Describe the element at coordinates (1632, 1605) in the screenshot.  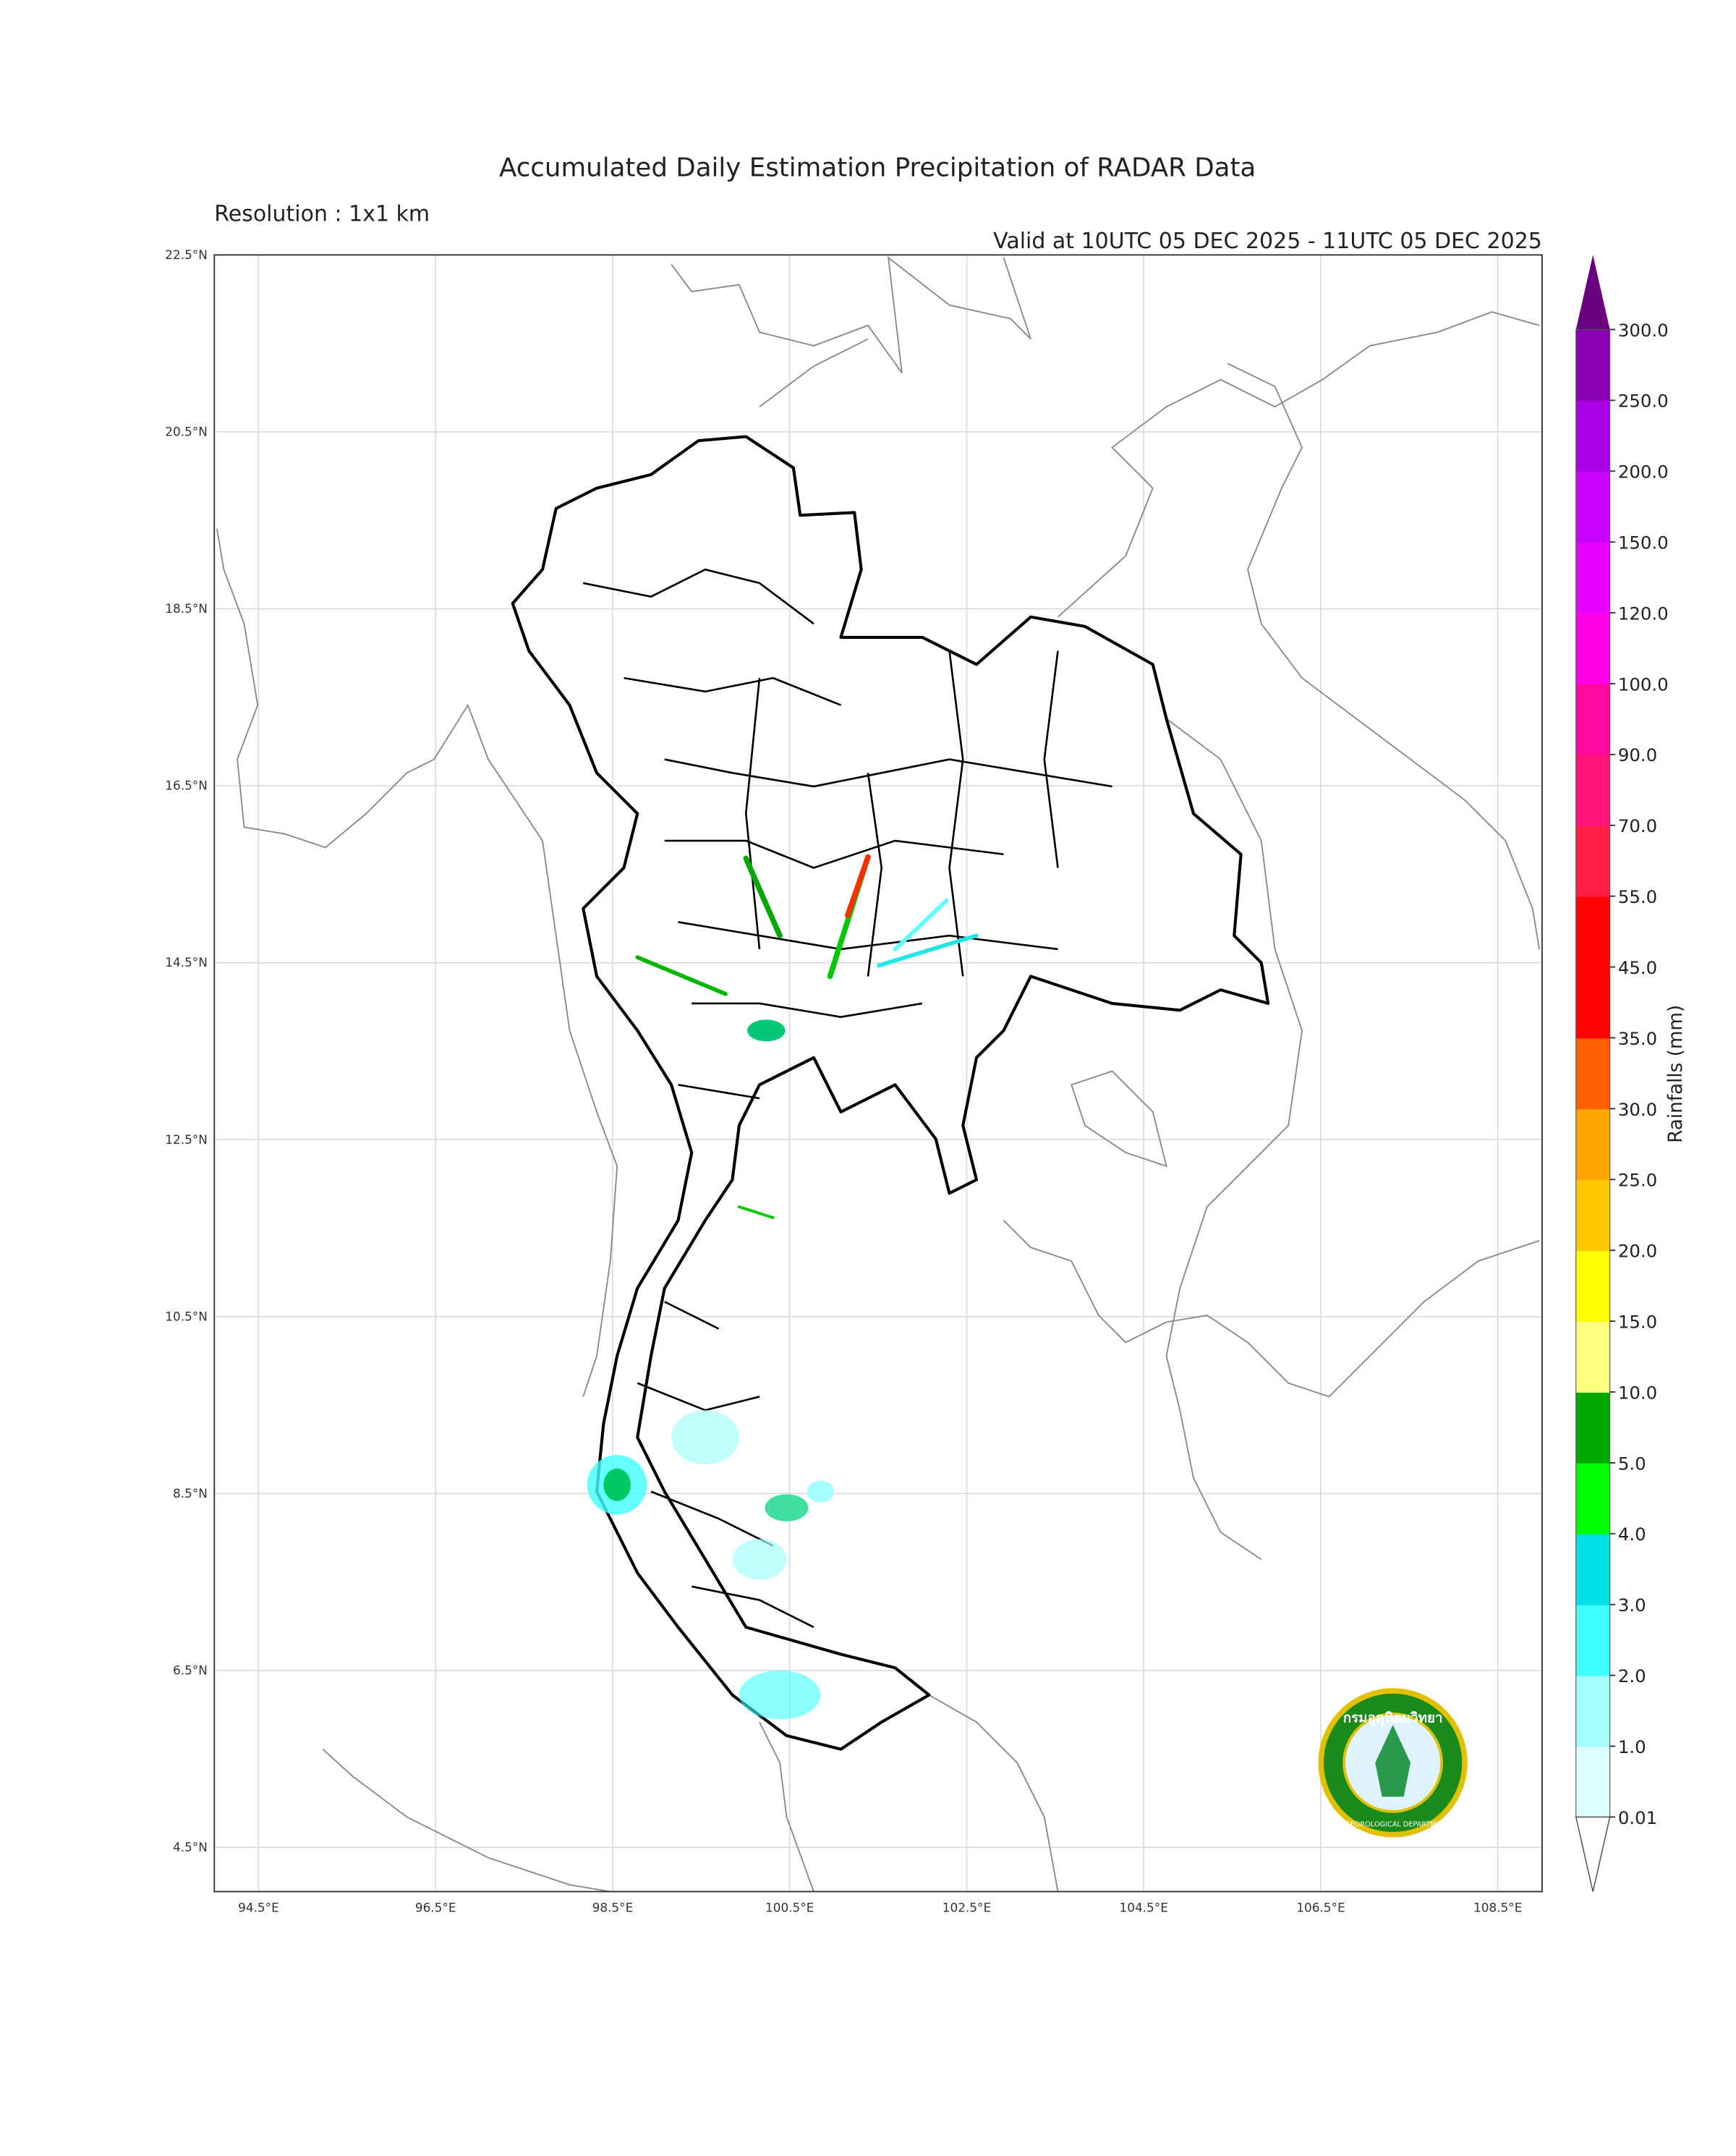
I see `colorbar-tick-label: 3.0` at that location.